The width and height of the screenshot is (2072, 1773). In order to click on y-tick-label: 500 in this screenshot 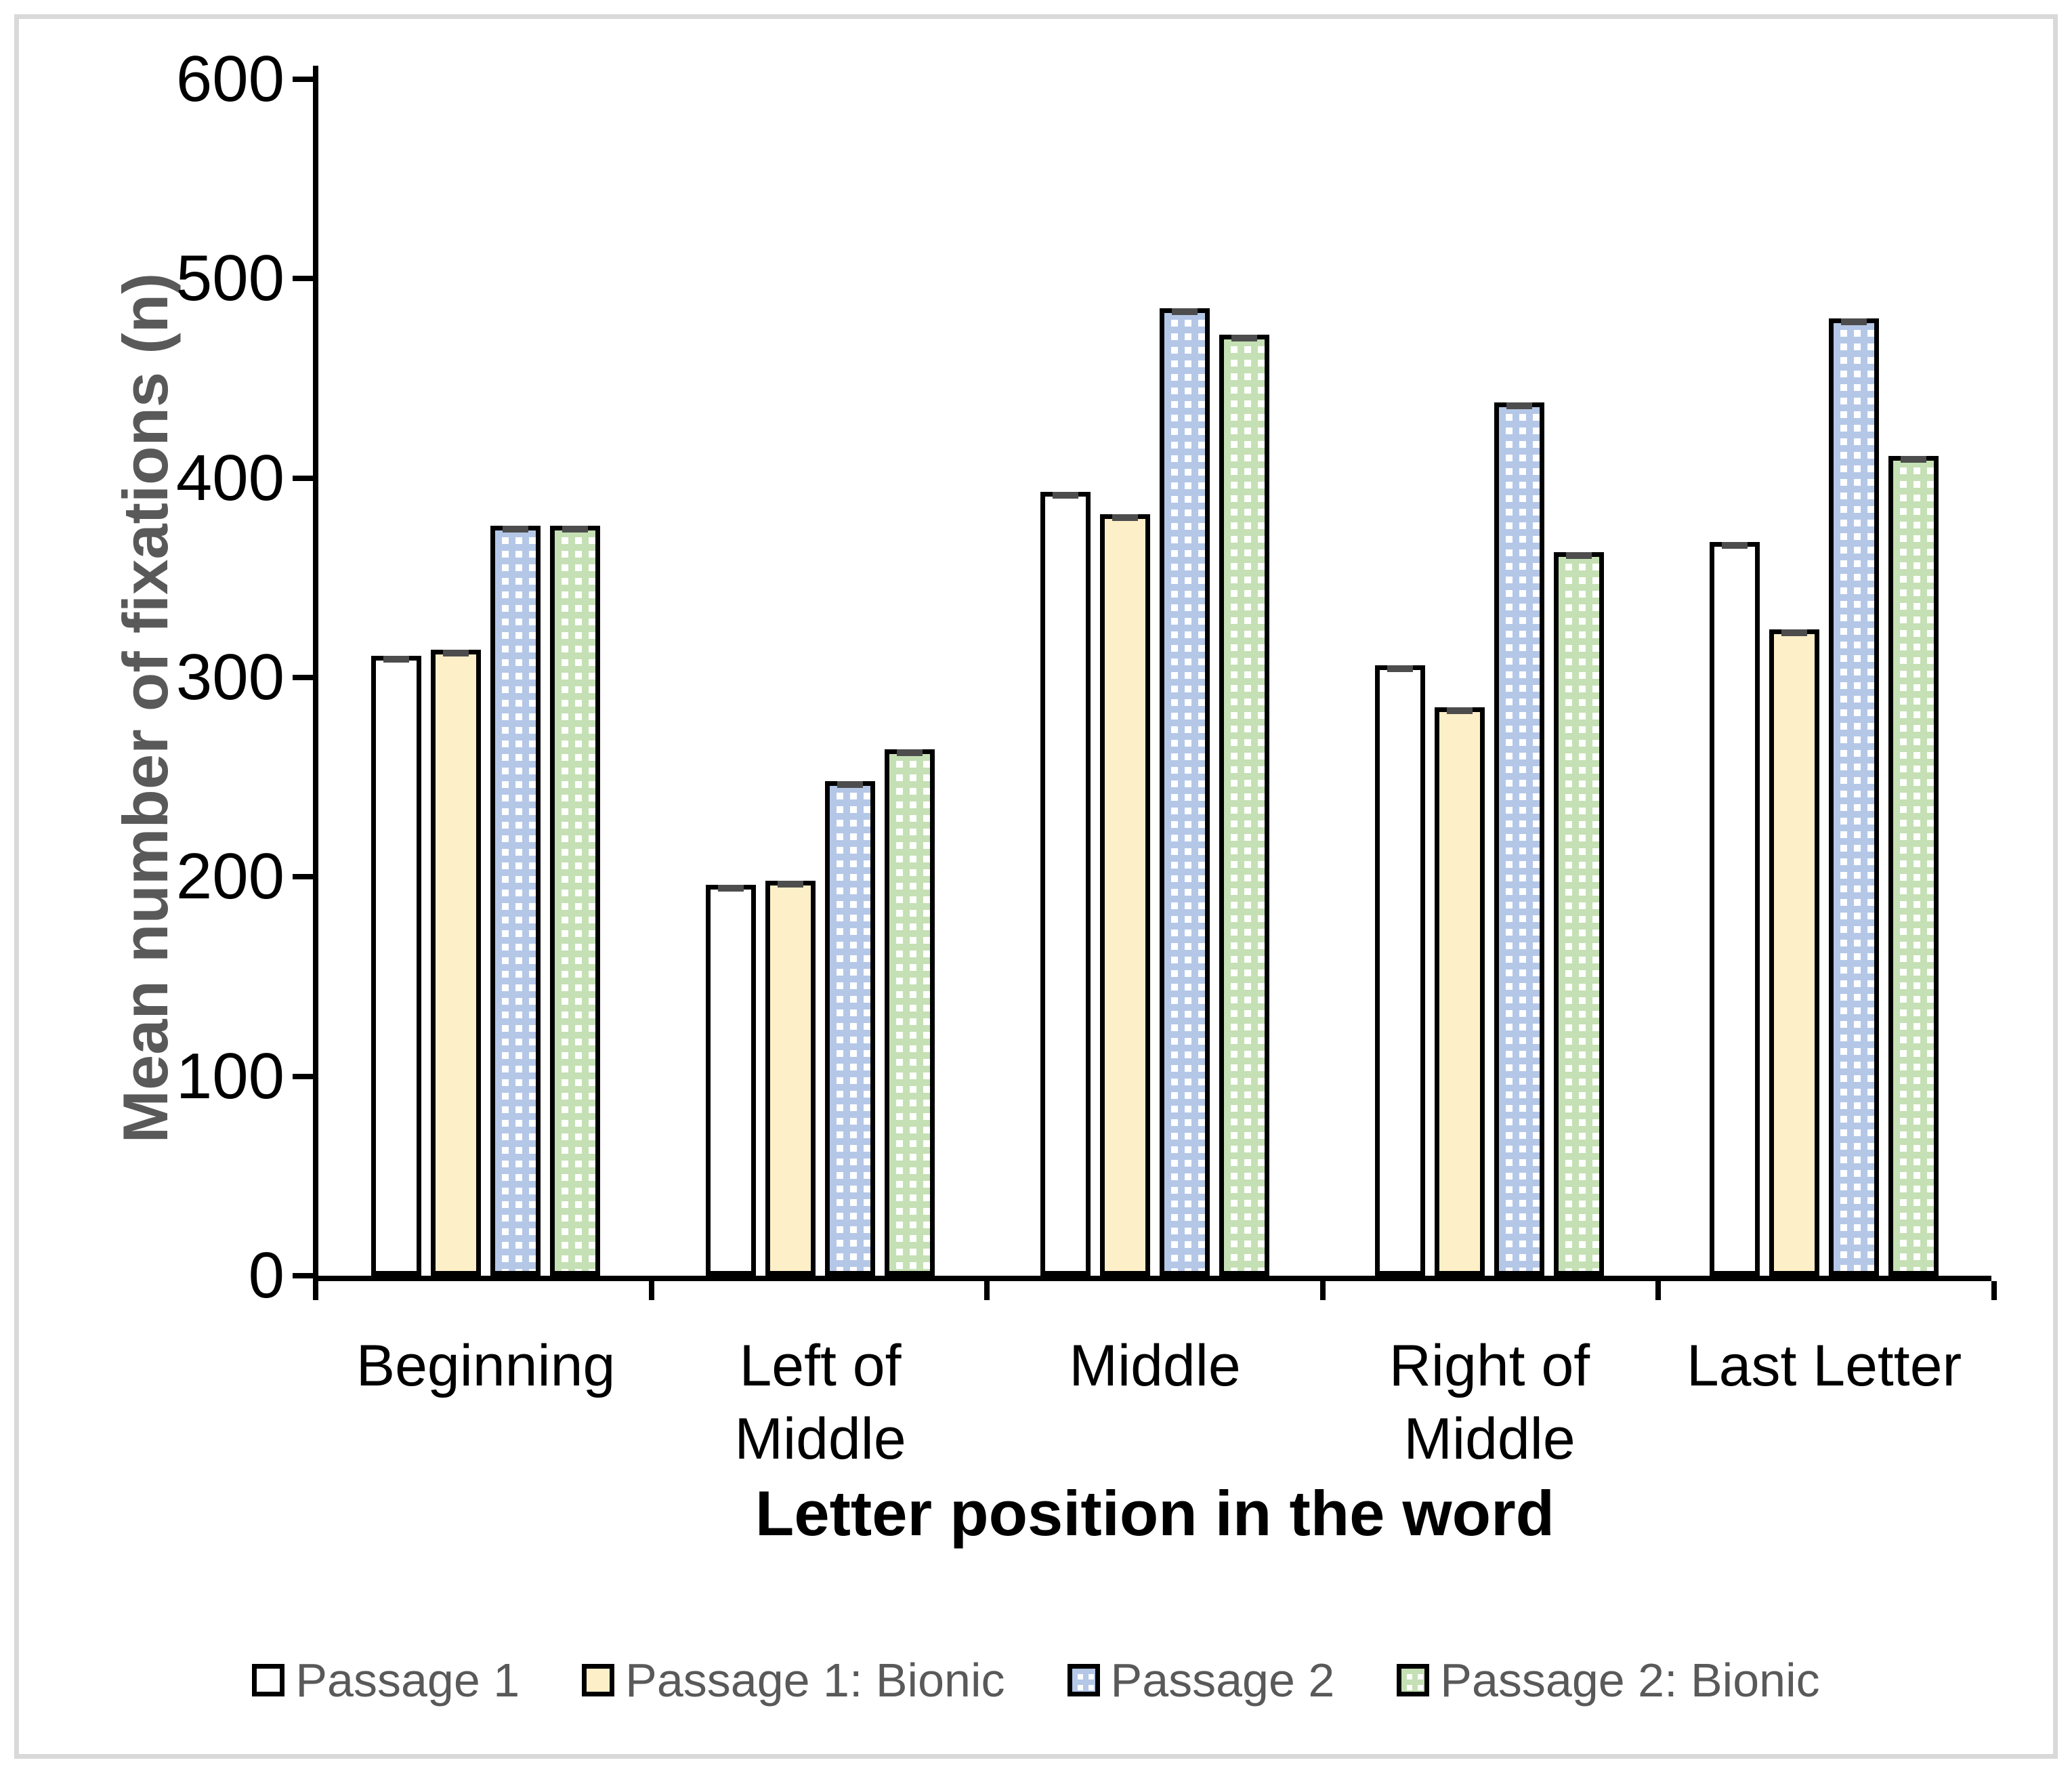, I will do `click(229, 278)`.